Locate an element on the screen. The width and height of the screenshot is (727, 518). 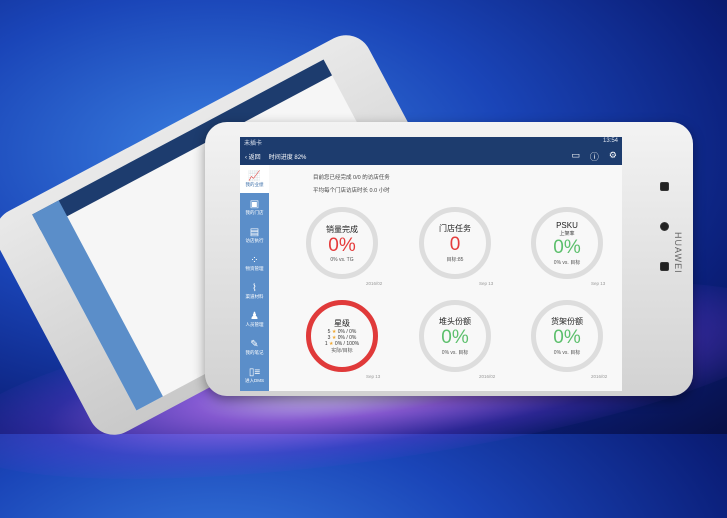
metric-card: 门店任务 0 目标:85 is located at coordinates (455, 243).